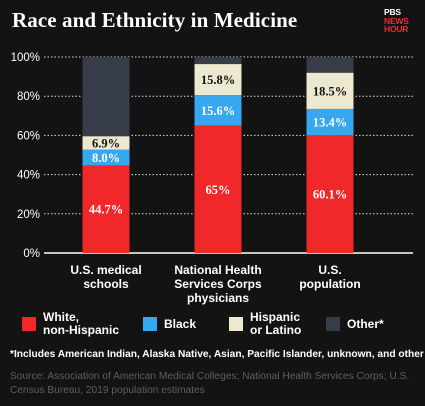  I want to click on y-tick-label-5: 100%, so click(25, 58).